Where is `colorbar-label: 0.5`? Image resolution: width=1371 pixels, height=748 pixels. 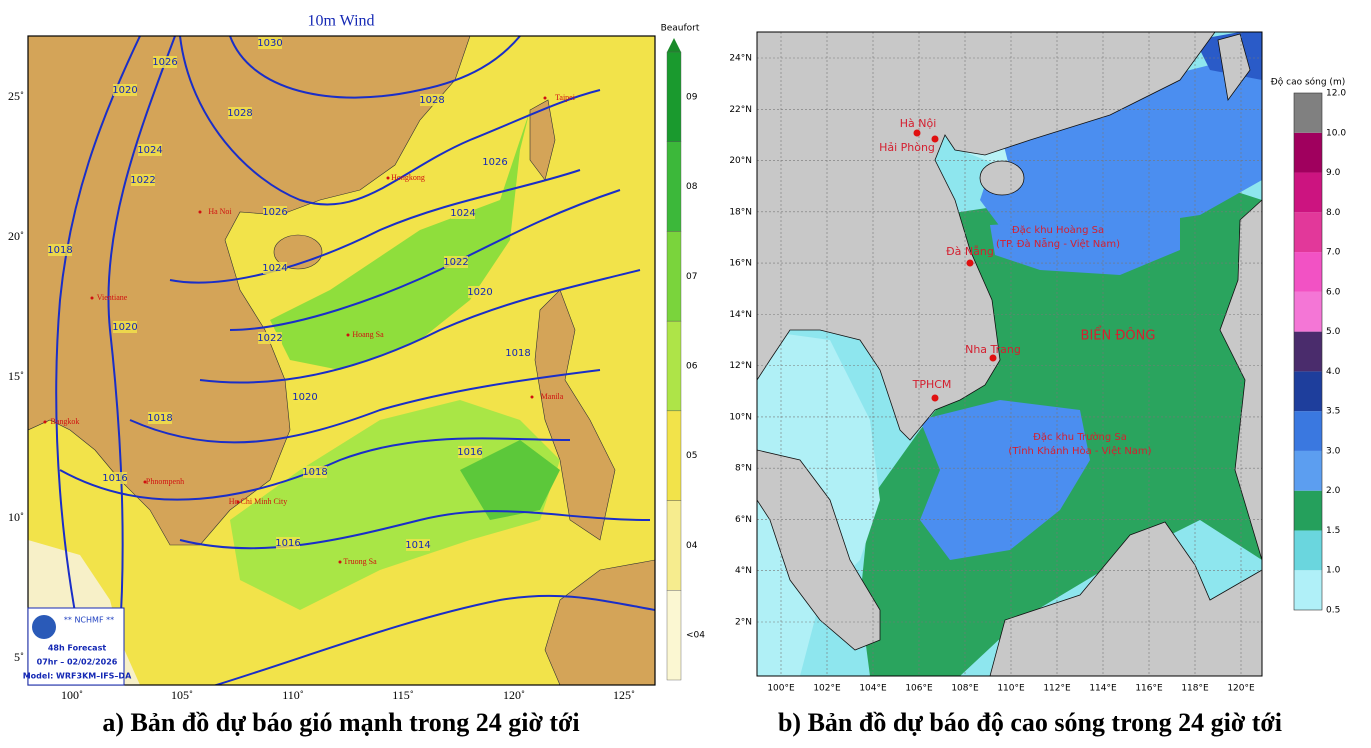 colorbar-label: 0.5 is located at coordinates (1333, 611).